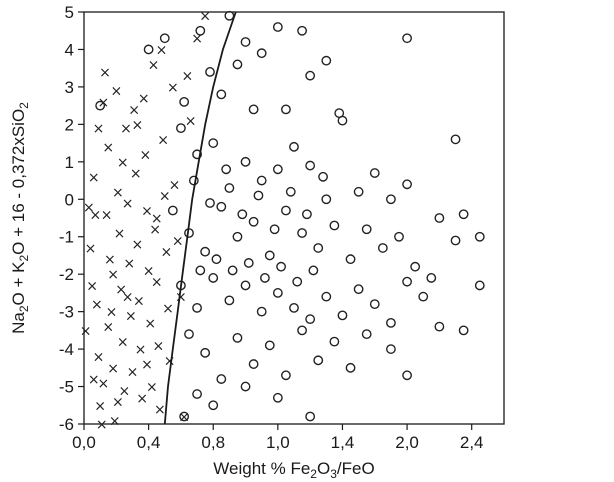 The width and height of the screenshot is (614, 482). I want to click on x-tick-label: 2,4, so click(472, 442).